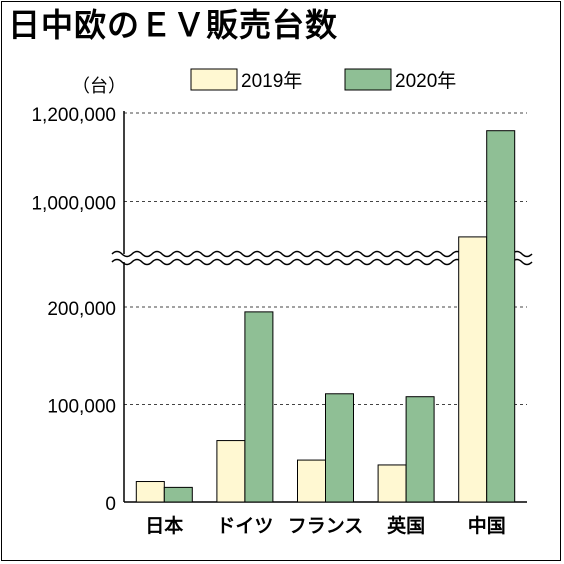 This screenshot has width=564, height=564. What do you see at coordinates (110, 504) in the screenshot?
I see `y-tick-label: 0` at bounding box center [110, 504].